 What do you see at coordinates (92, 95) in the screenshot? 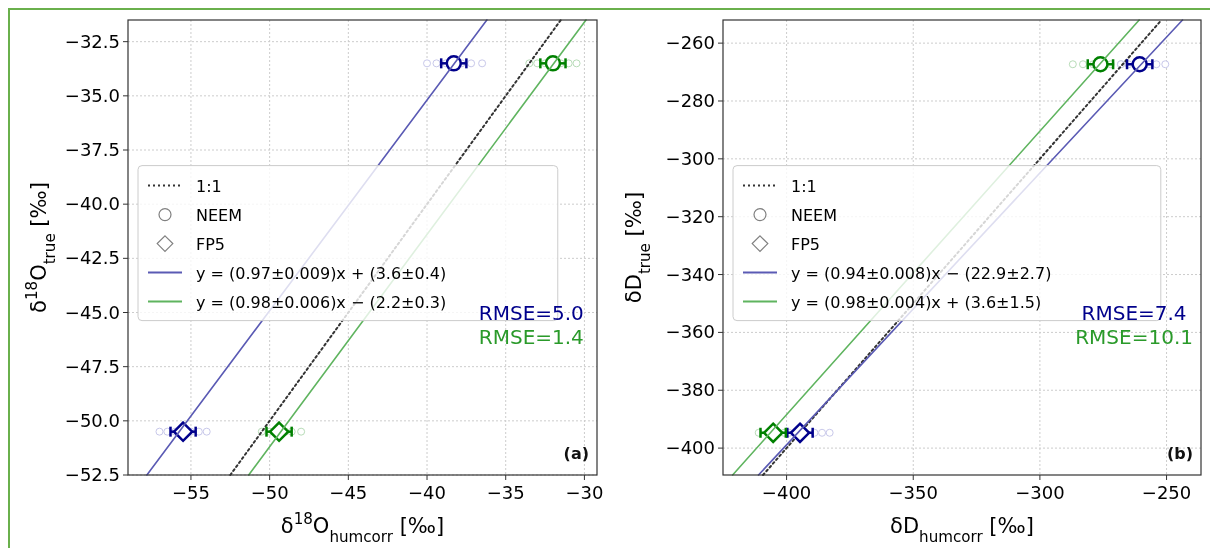
I see `y-tick-label: −35.0` at bounding box center [92, 95].